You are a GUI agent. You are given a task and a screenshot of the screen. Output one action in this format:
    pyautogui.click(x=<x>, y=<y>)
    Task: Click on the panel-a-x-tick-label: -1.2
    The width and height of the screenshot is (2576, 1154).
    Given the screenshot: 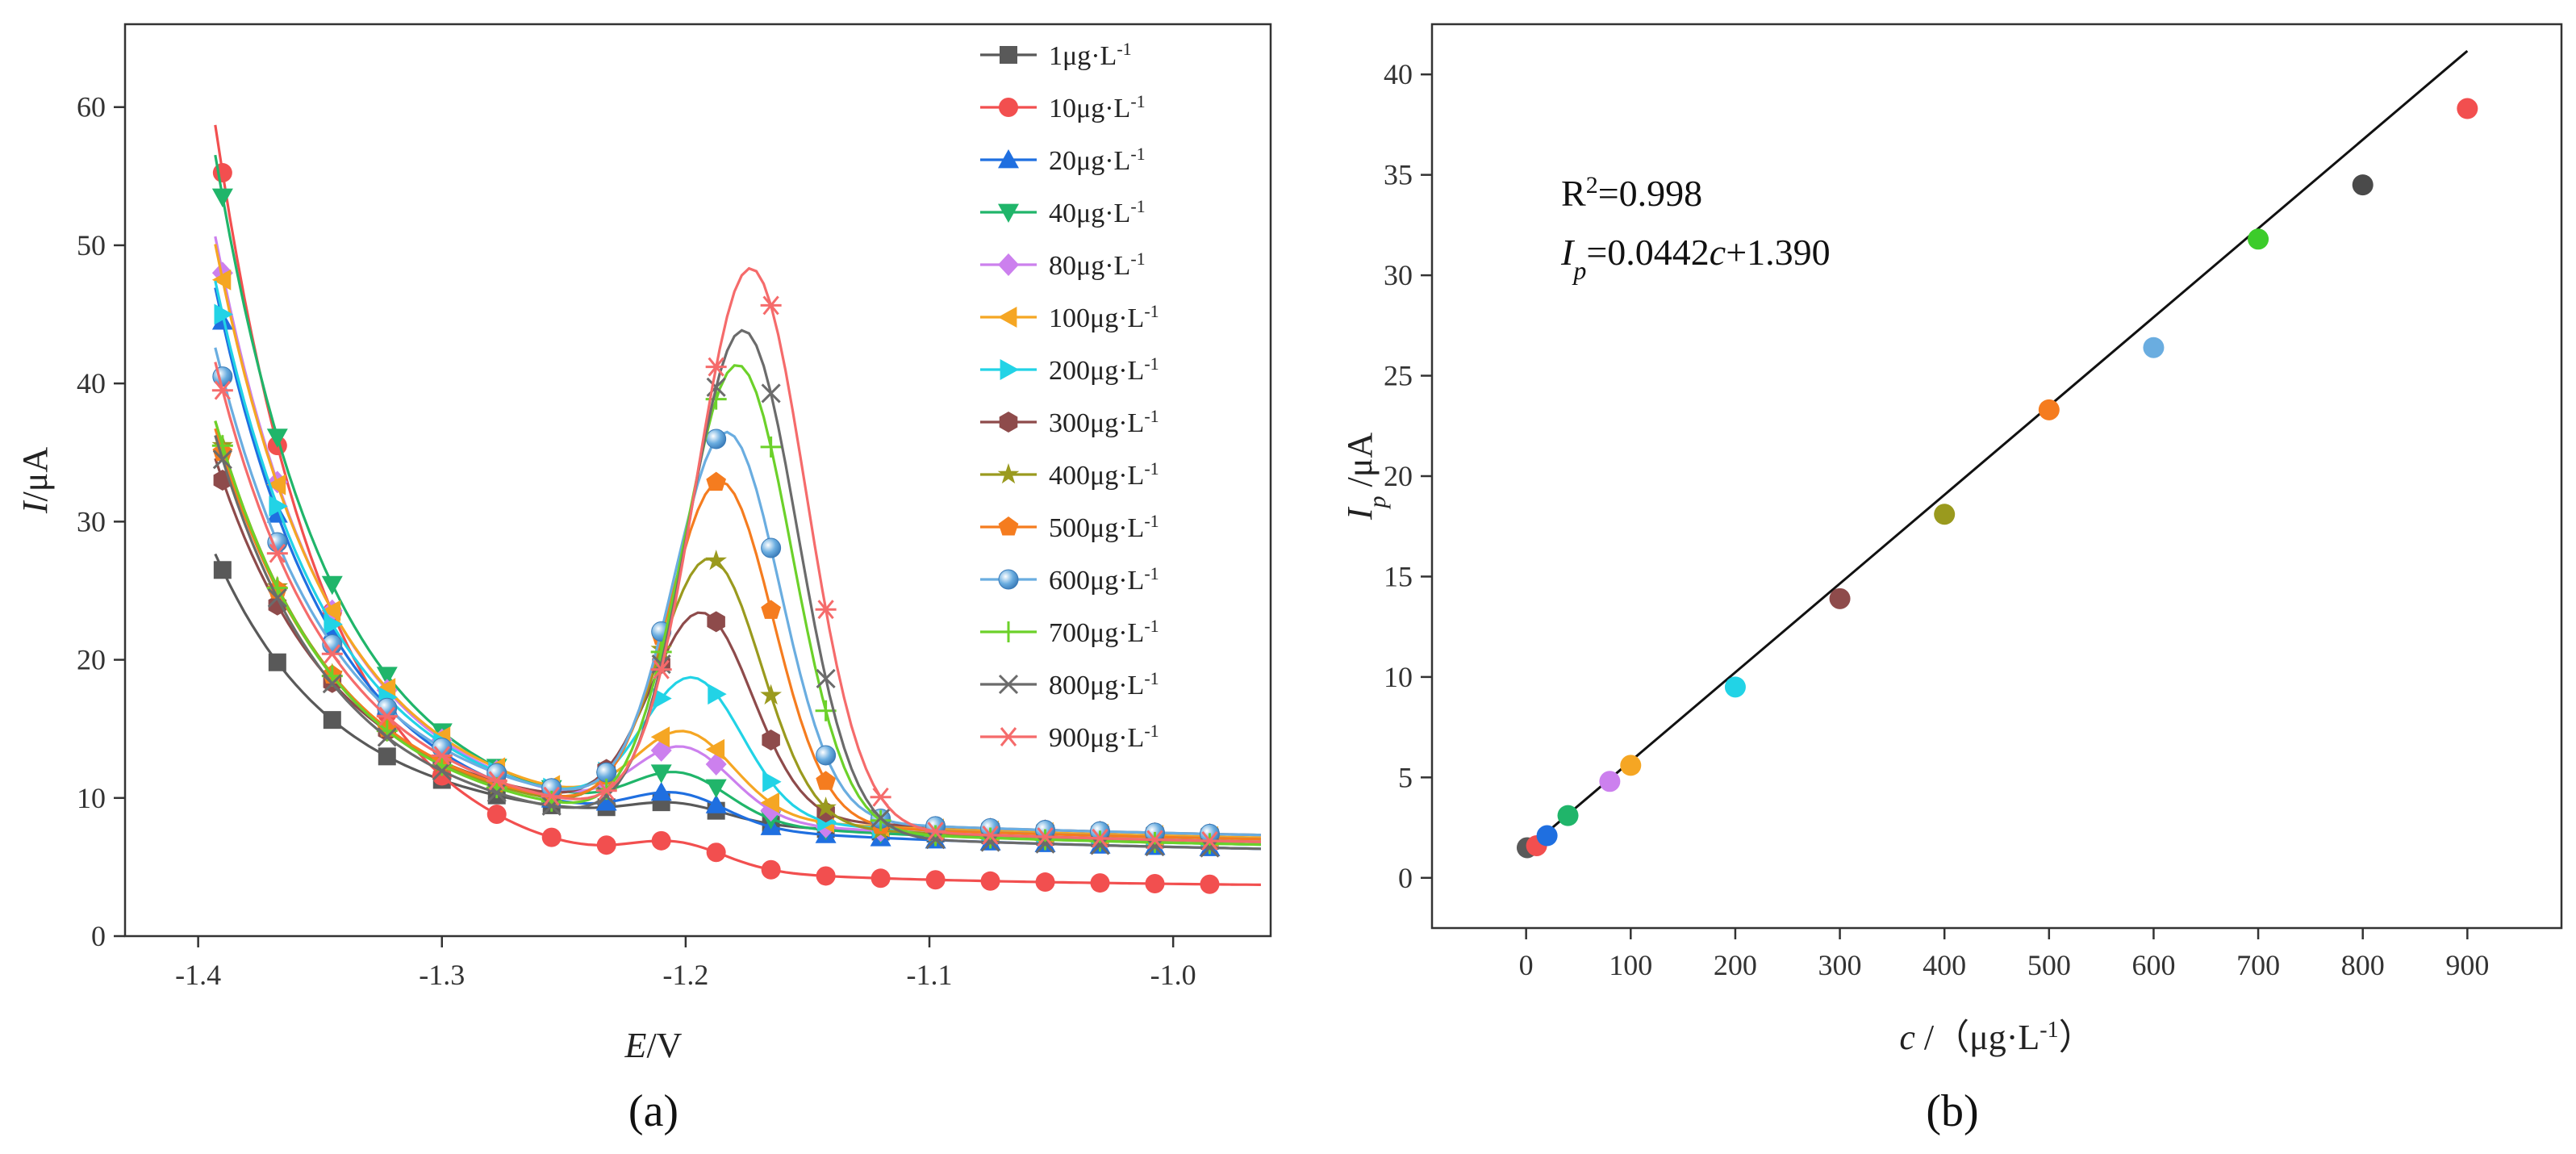 What is the action you would take?
    pyautogui.click(x=685, y=975)
    